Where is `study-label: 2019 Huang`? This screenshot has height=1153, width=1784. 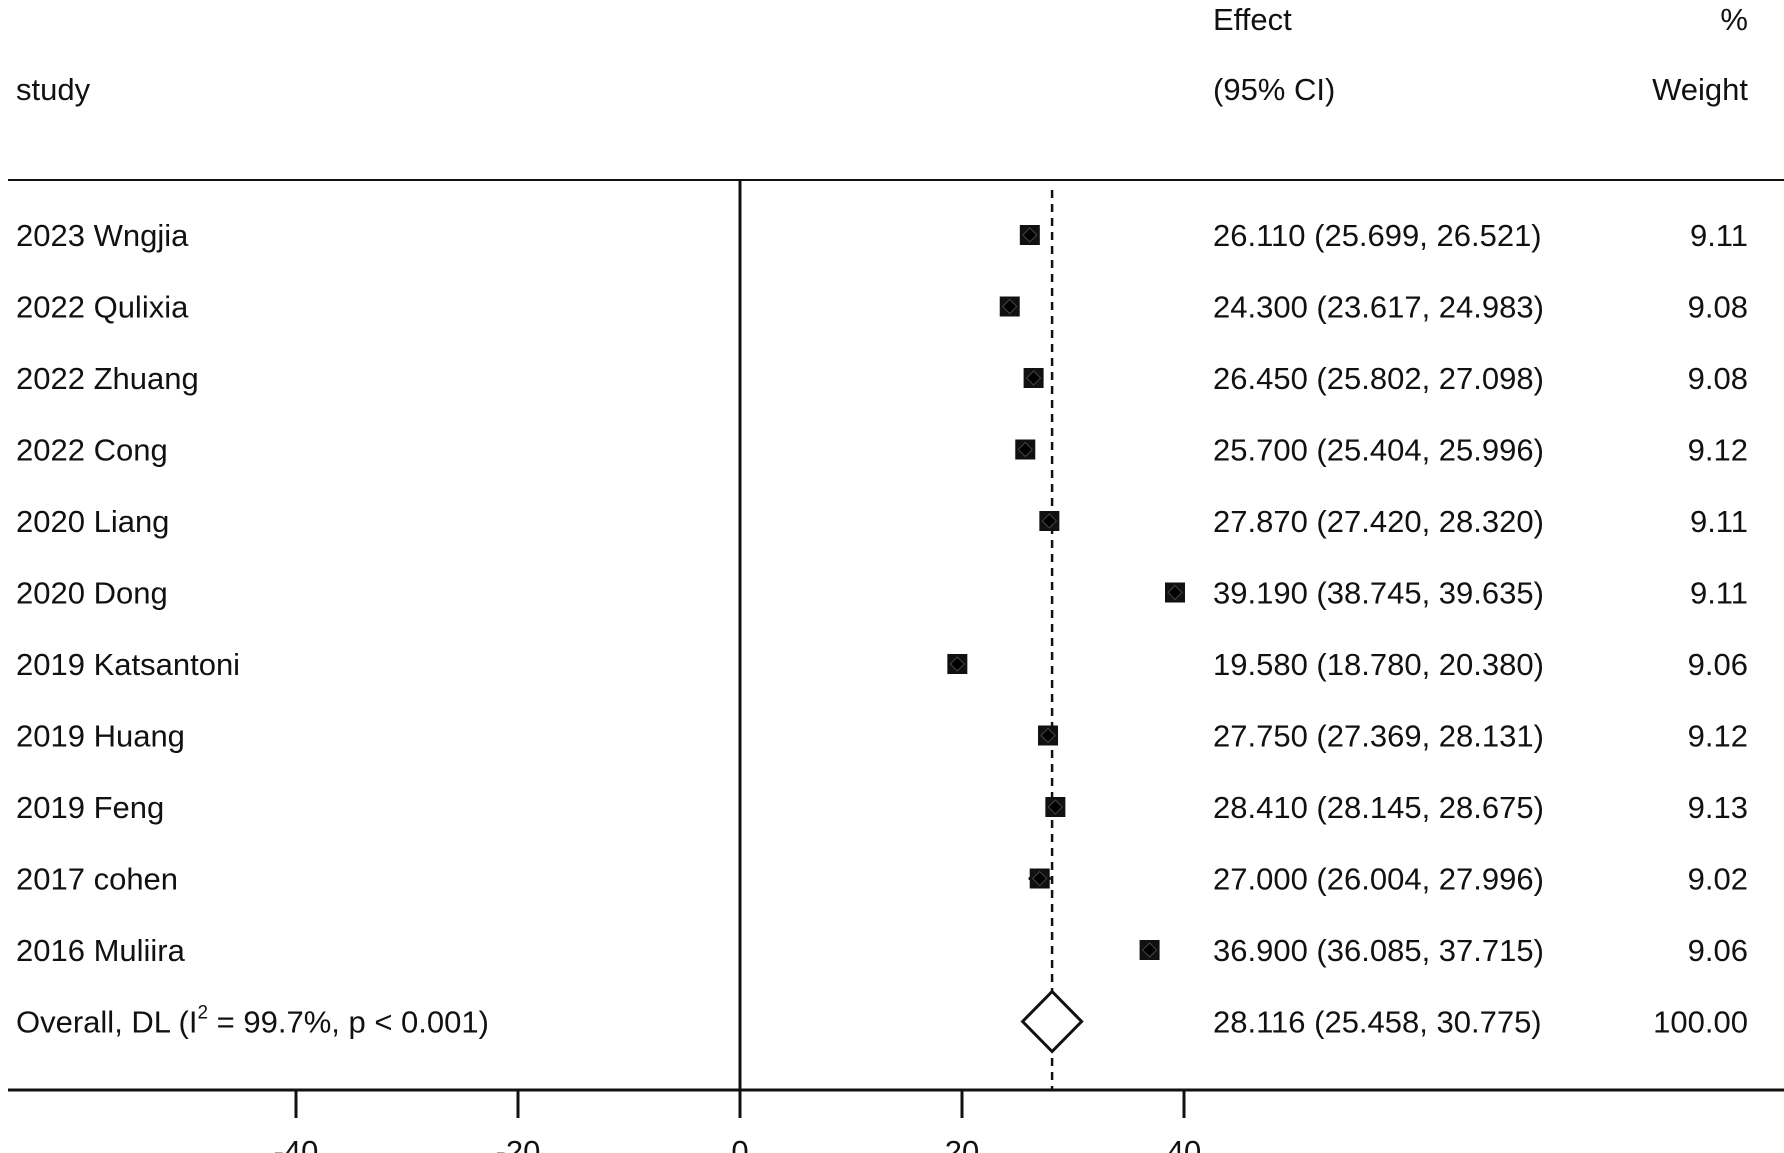
study-label: 2019 Huang is located at coordinates (100, 736).